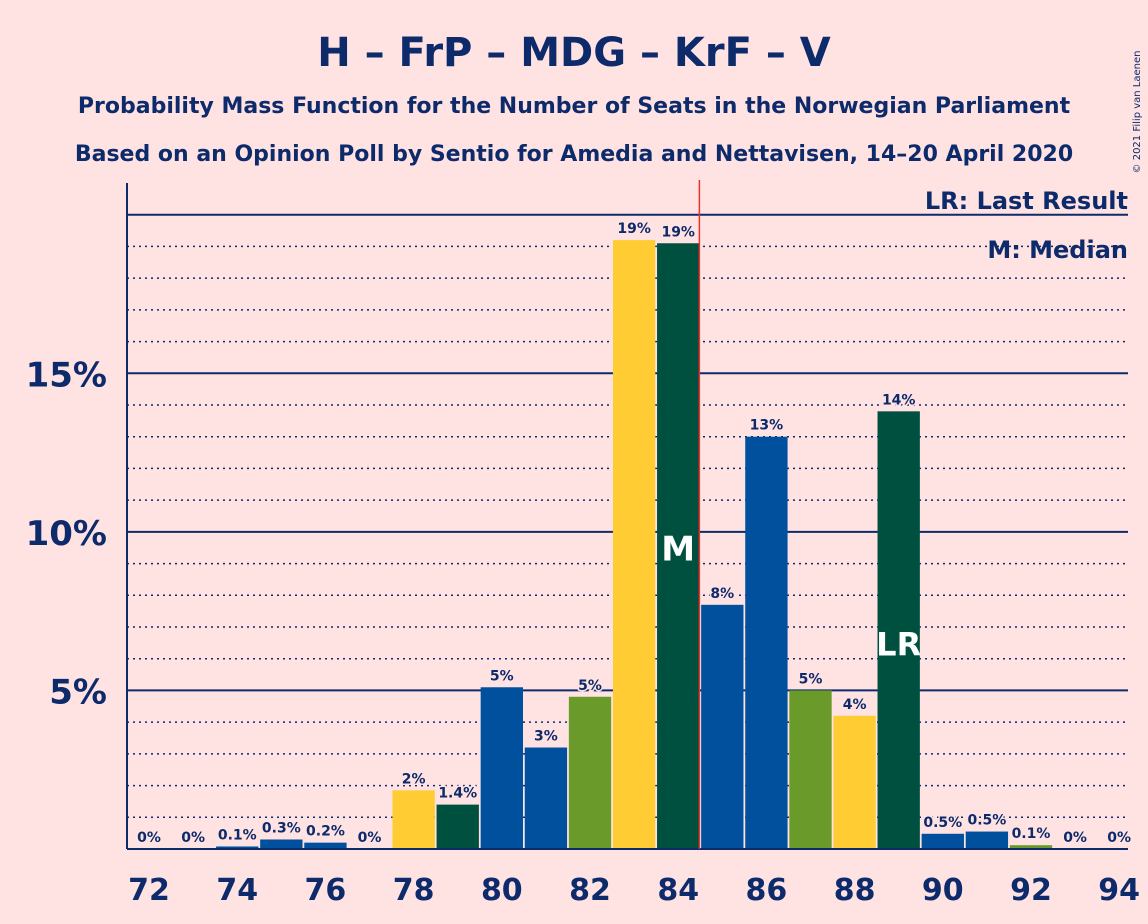 This screenshot has width=1148, height=924. I want to click on y-tick-label: 10%, so click(66, 534).